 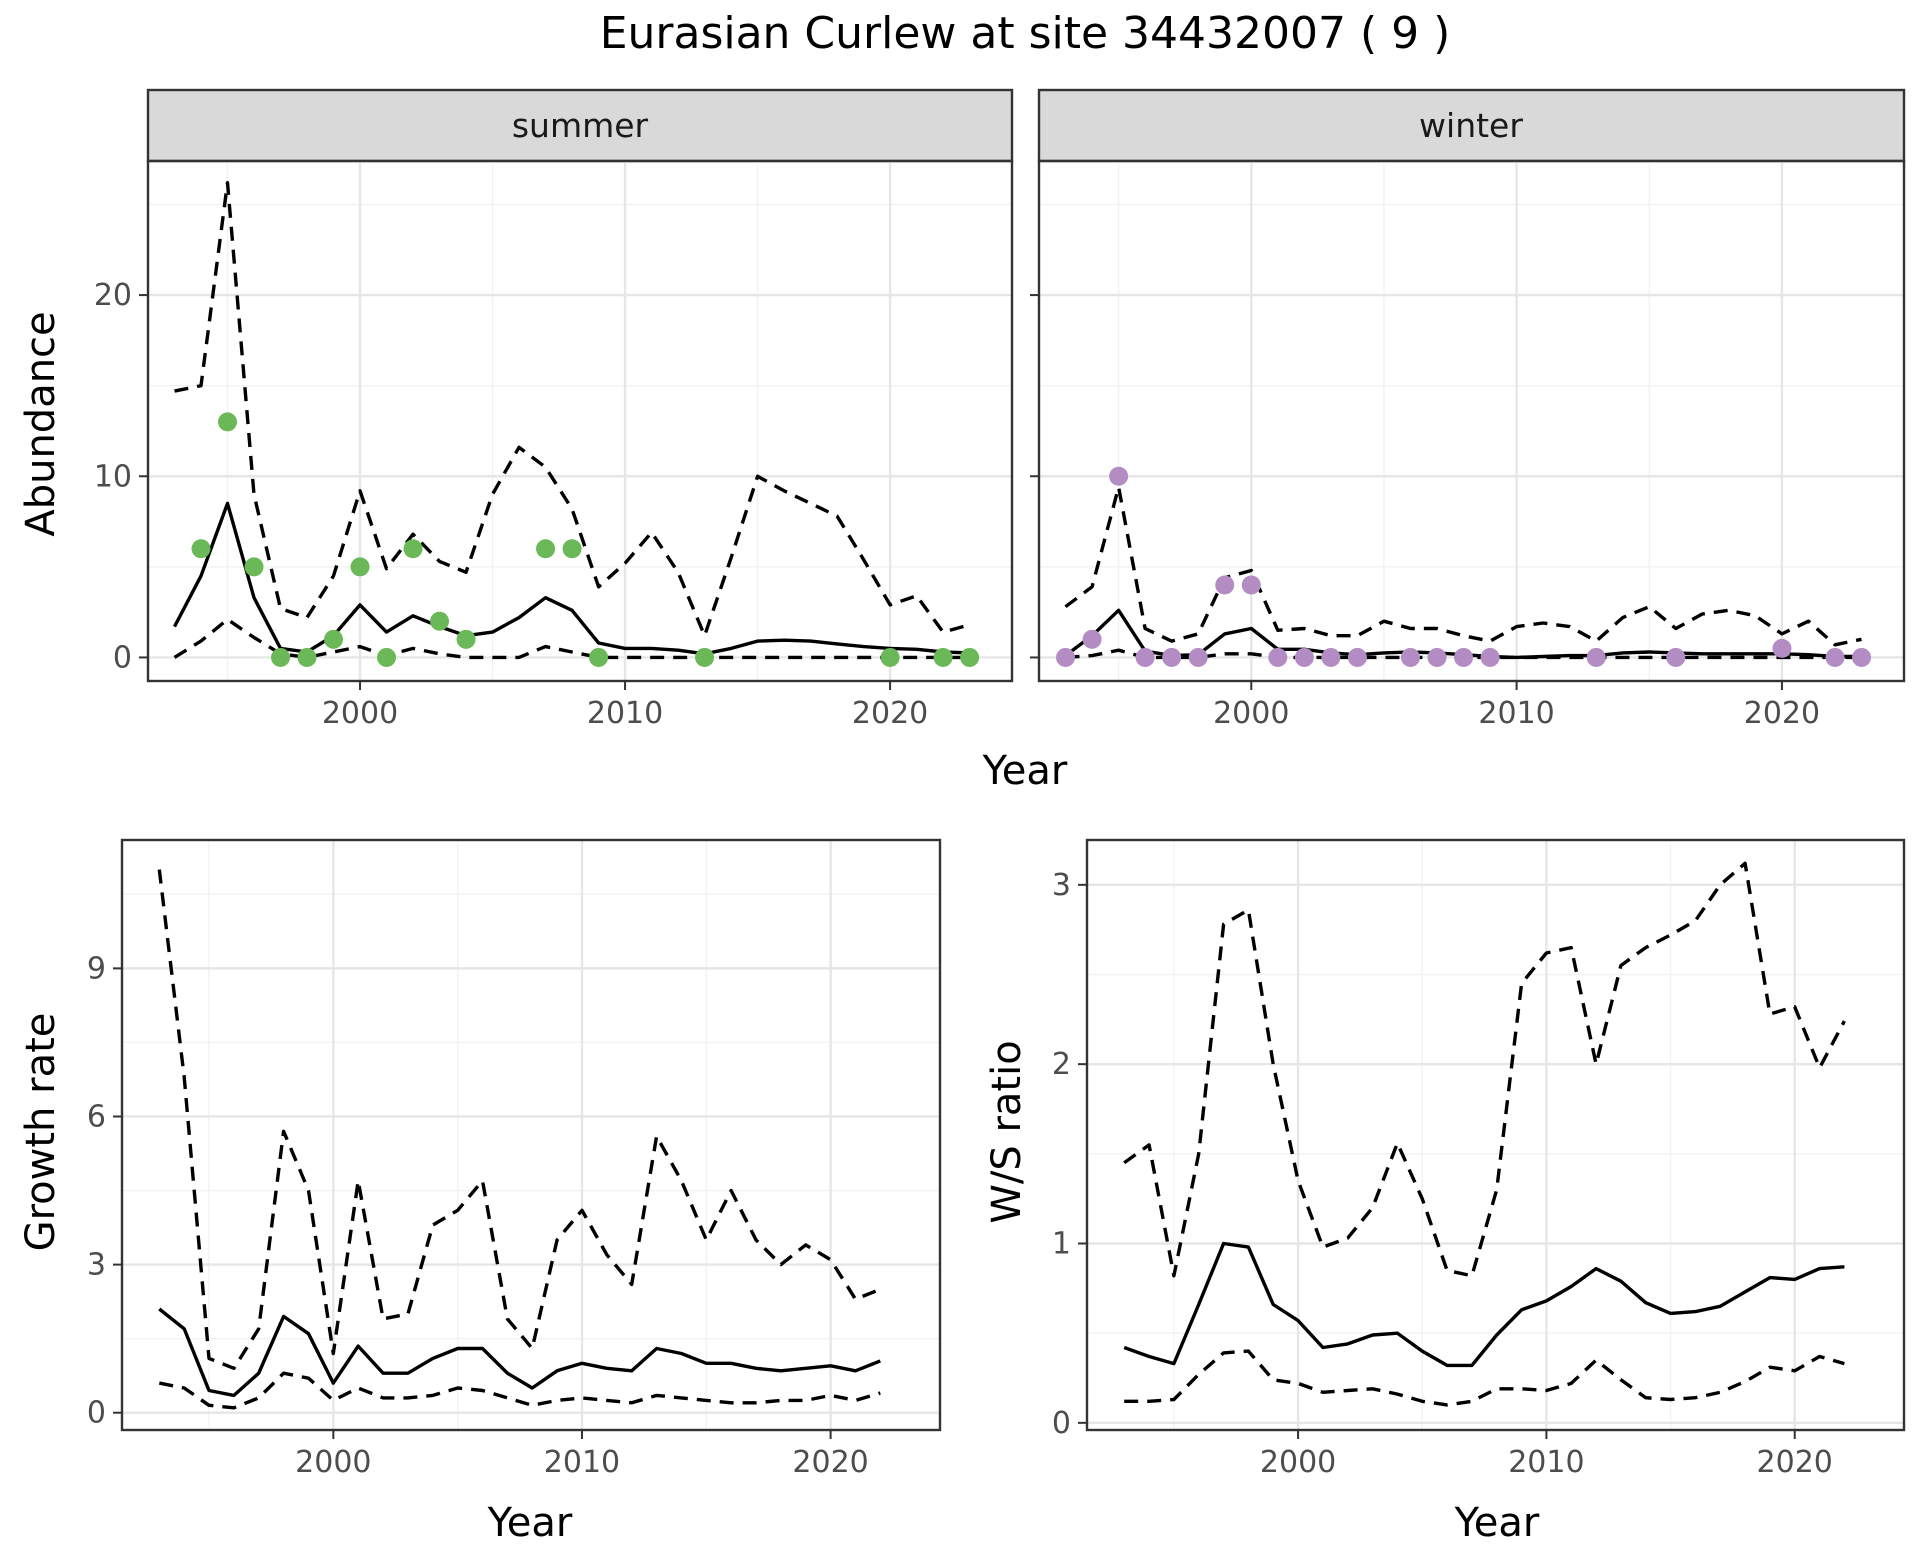 I want to click on strip-summer, so click(x=580, y=125).